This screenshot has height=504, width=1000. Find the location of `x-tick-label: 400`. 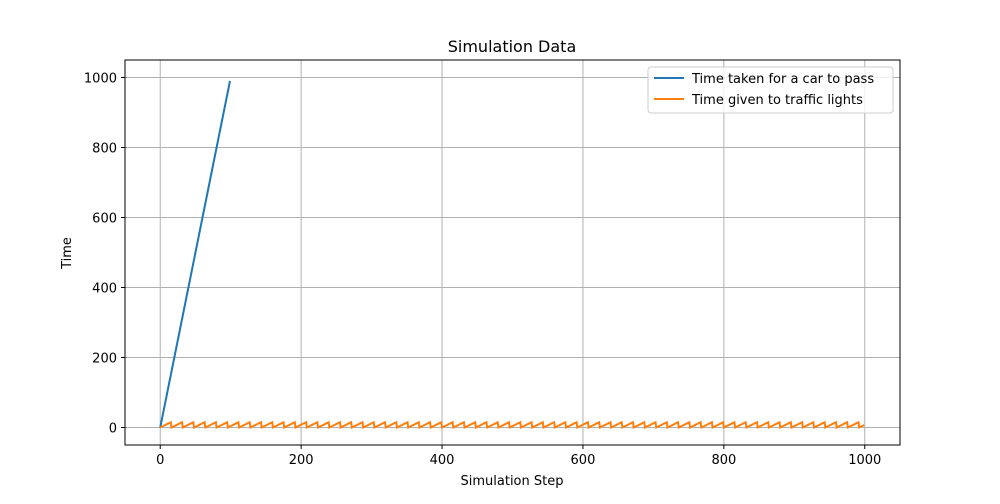

x-tick-label: 400 is located at coordinates (442, 460).